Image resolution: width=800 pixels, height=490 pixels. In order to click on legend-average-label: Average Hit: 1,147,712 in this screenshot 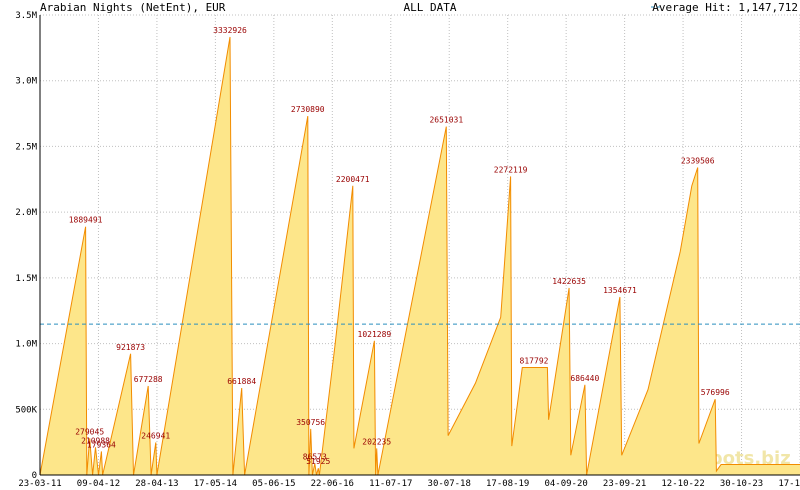, I will do `click(725, 7)`.